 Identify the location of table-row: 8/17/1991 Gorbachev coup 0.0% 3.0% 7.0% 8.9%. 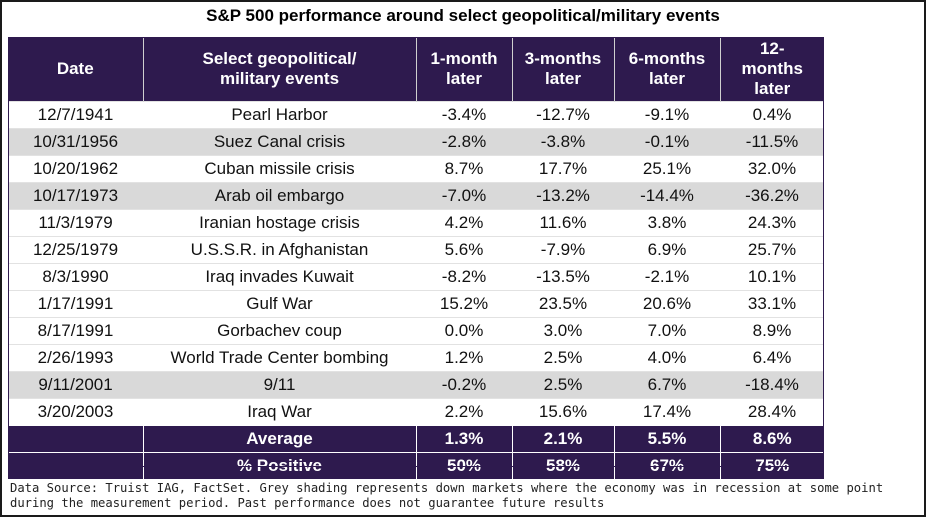
(416, 331).